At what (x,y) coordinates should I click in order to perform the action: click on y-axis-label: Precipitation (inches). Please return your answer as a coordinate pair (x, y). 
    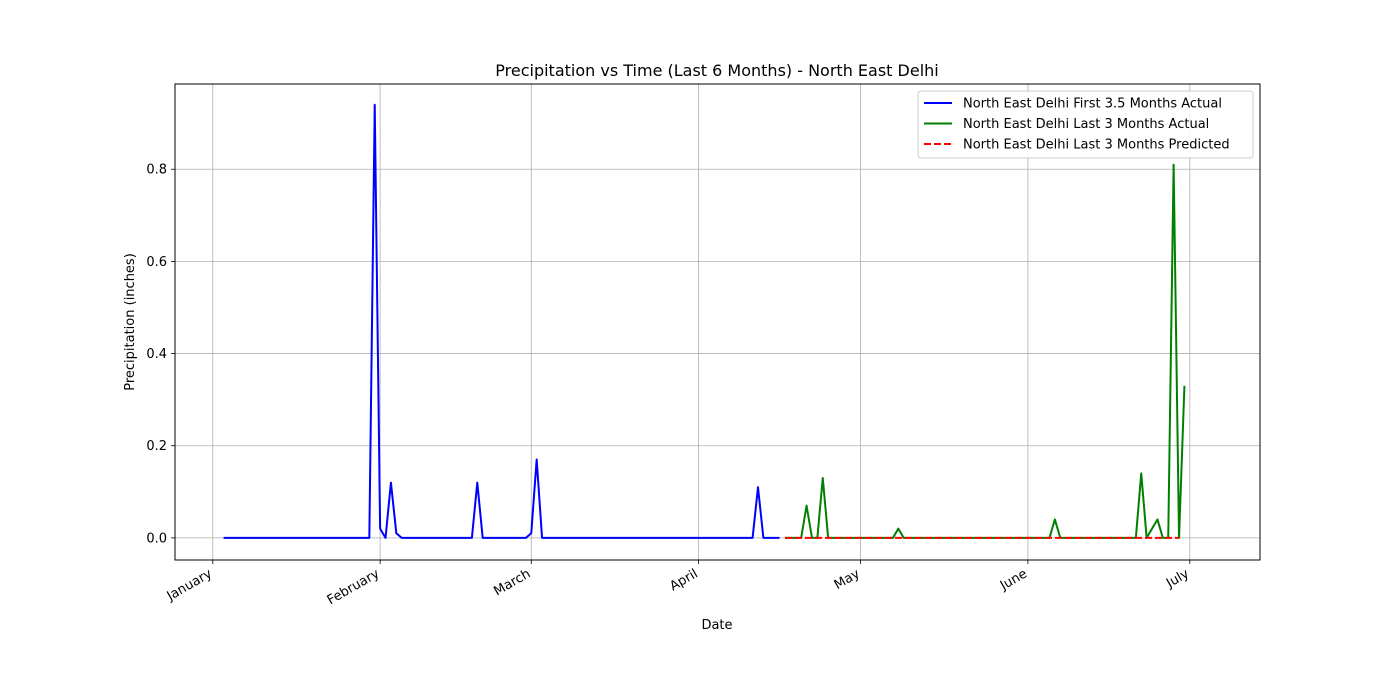
    Looking at the image, I should click on (130, 322).